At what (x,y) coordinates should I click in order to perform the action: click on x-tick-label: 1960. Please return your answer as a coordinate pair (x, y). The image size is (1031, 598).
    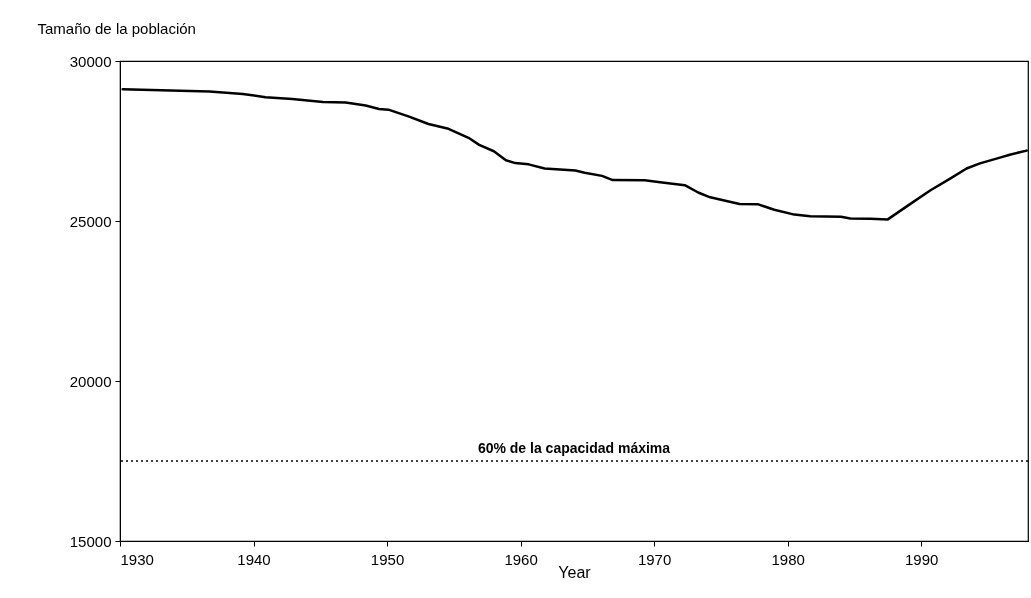
    Looking at the image, I should click on (521, 559).